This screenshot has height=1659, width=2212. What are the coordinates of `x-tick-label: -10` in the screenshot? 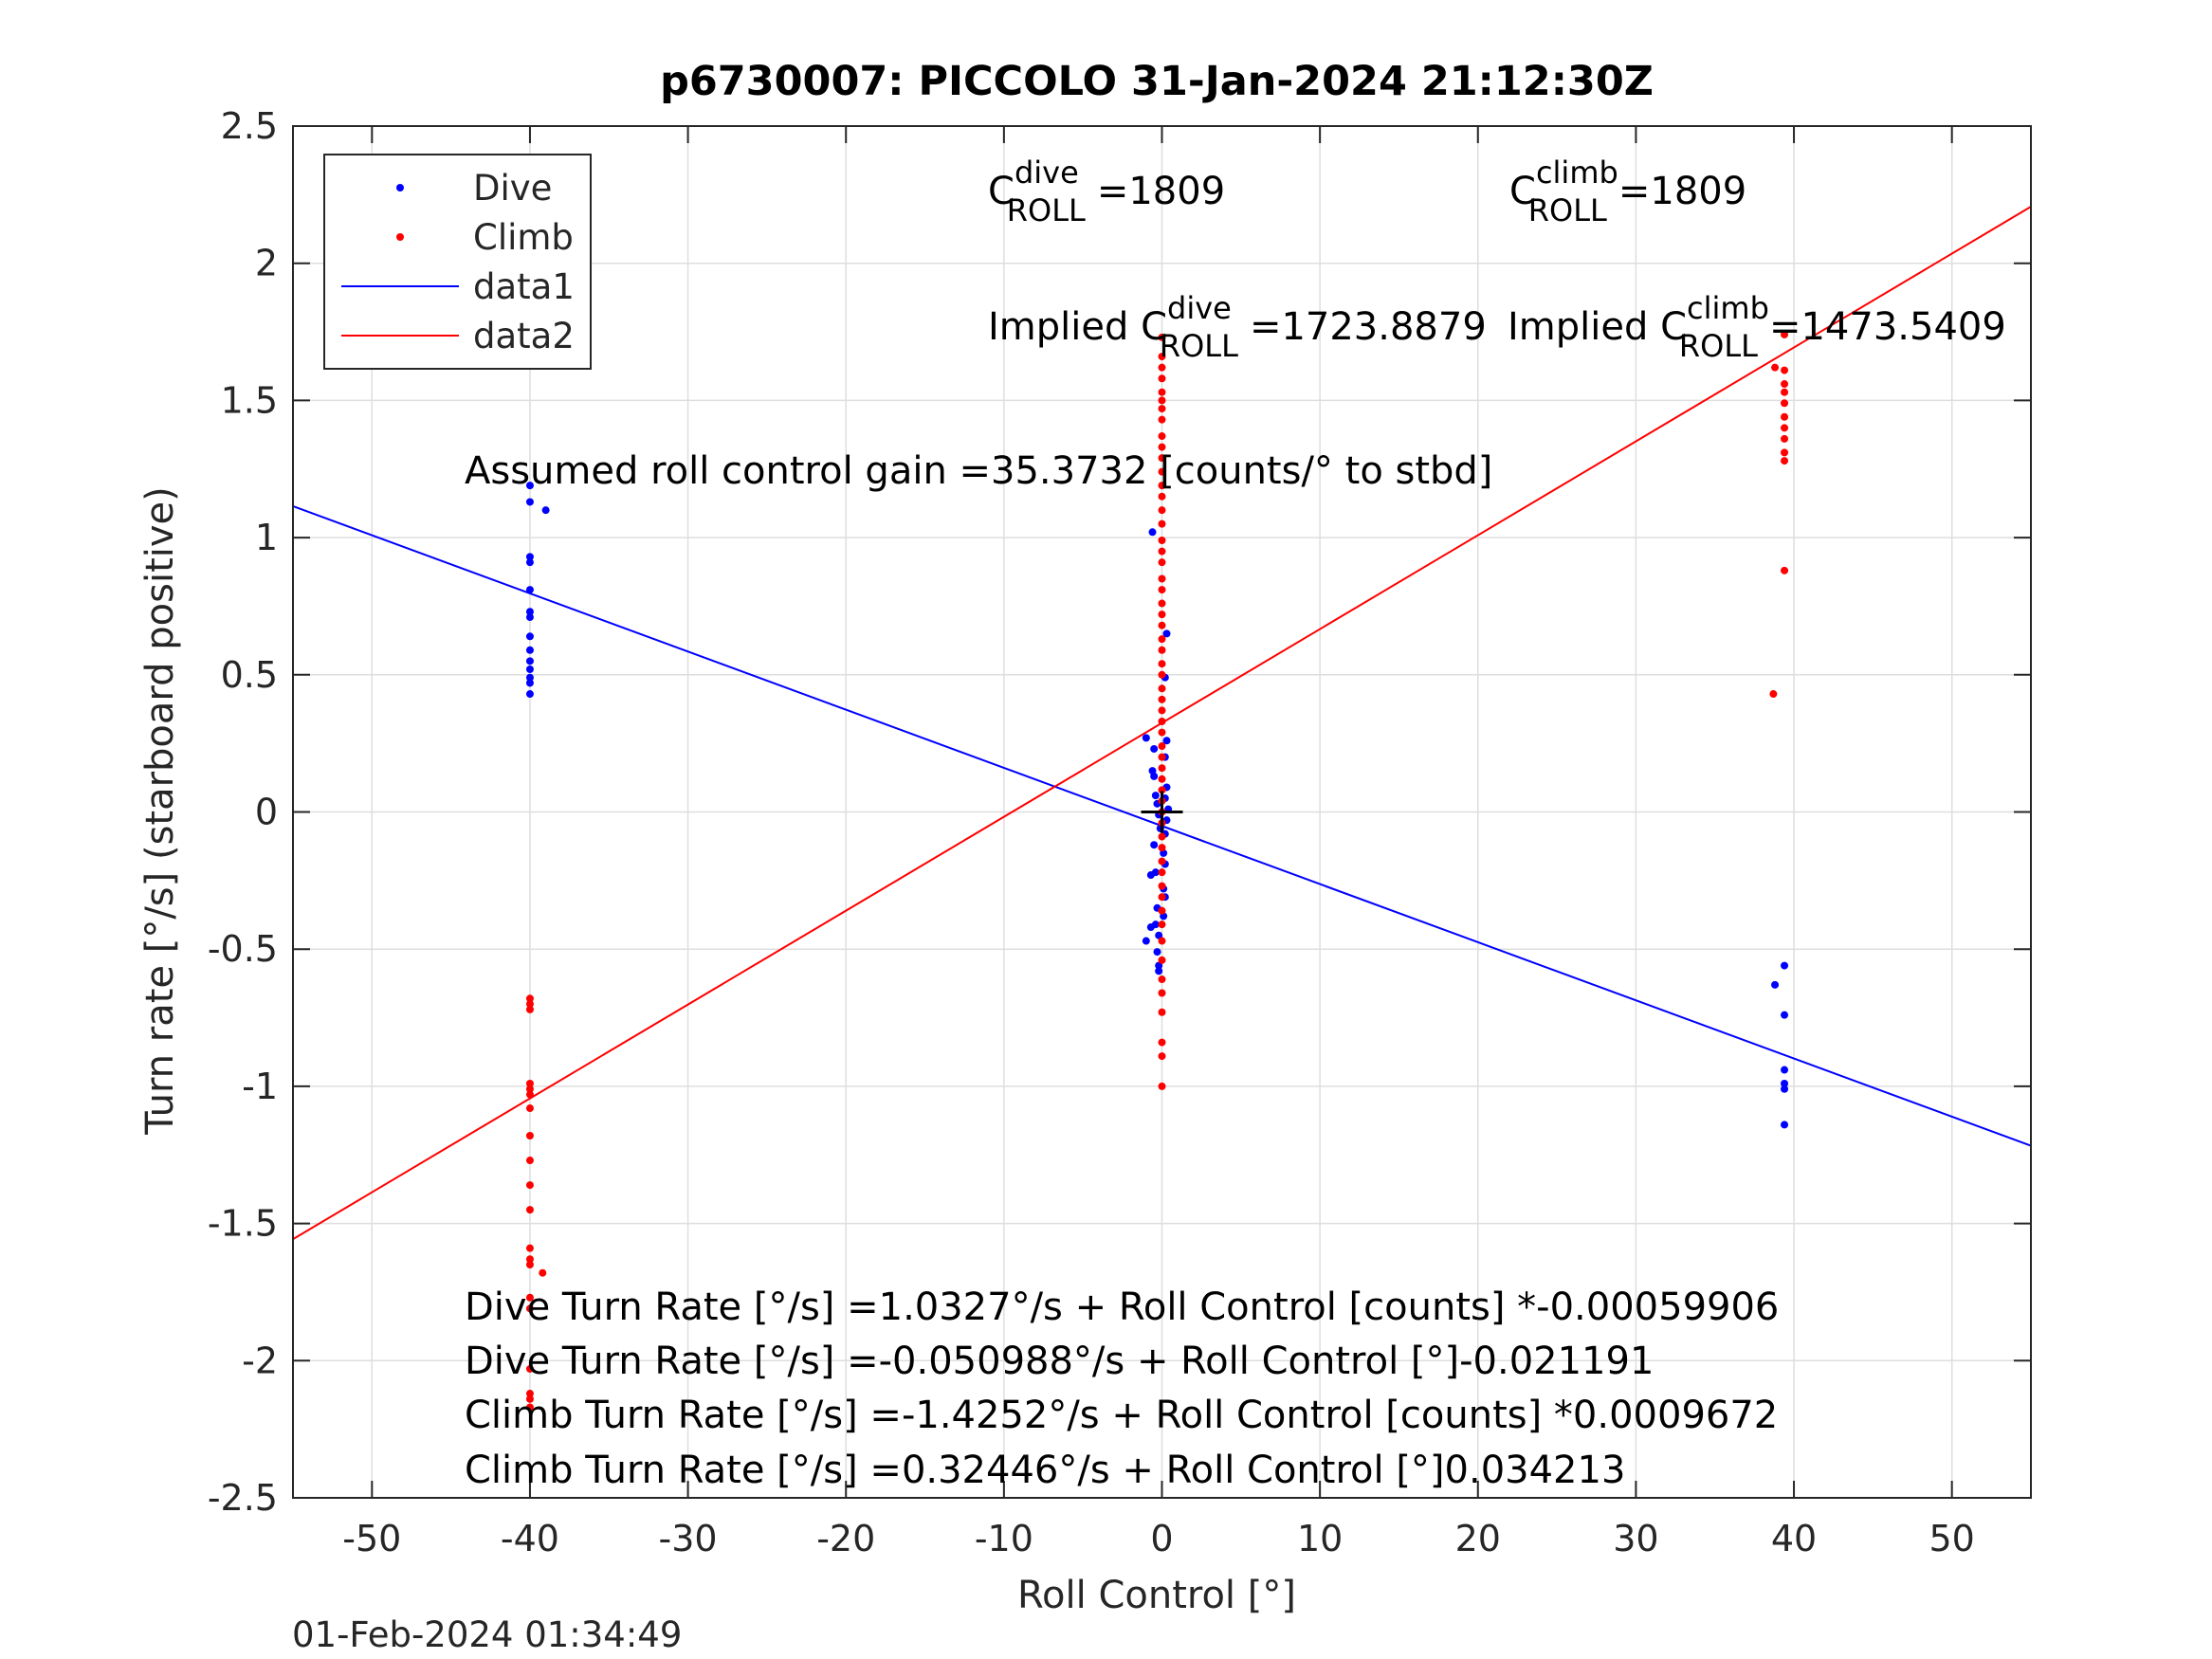 It's located at (1004, 1538).